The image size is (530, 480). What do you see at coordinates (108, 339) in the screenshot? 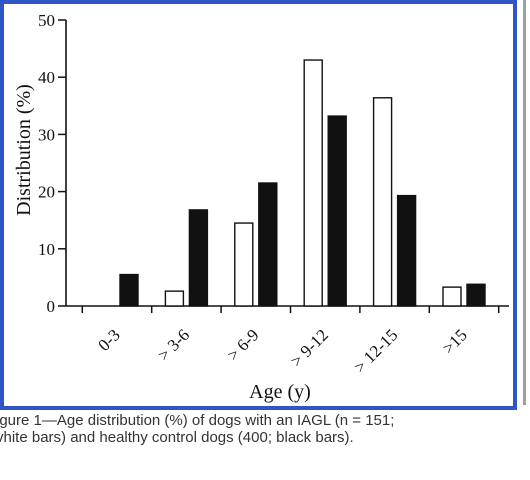
I see `x-tick-label: 0-3` at bounding box center [108, 339].